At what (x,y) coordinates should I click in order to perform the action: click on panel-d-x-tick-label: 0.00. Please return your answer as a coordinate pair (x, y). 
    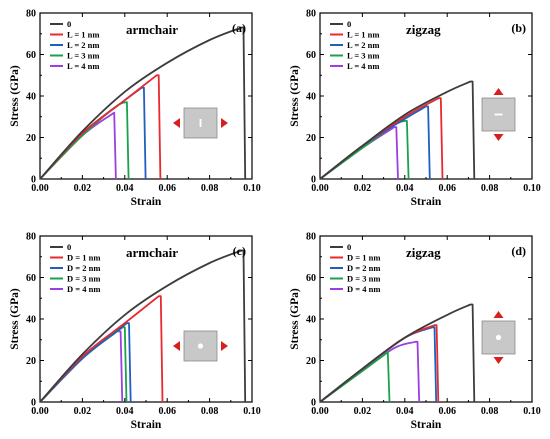
    Looking at the image, I should click on (320, 411).